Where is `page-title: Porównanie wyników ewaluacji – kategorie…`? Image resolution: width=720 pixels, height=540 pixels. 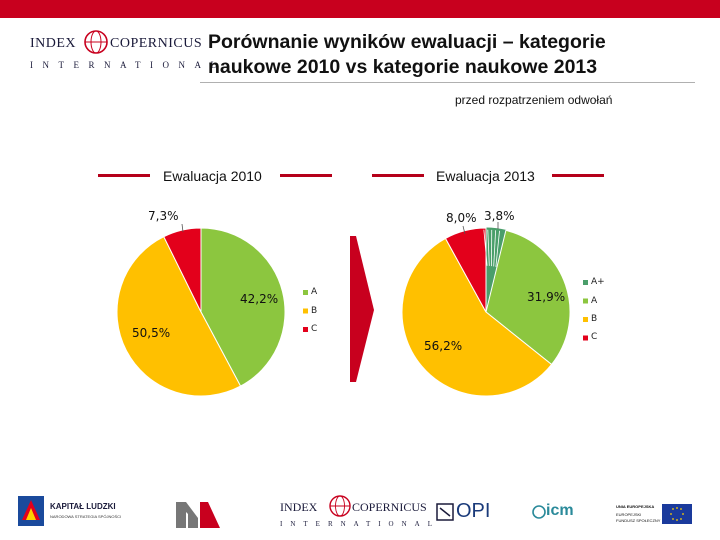 page-title: Porównanie wyników ewaluacji – kategorie… is located at coordinates (448, 55).